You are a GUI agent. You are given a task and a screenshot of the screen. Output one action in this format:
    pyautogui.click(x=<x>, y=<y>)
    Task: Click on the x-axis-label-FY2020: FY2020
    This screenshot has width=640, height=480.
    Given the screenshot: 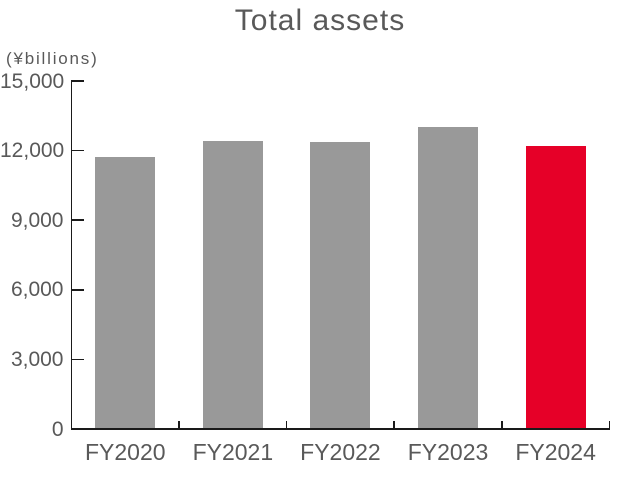 What is the action you would take?
    pyautogui.click(x=125, y=452)
    